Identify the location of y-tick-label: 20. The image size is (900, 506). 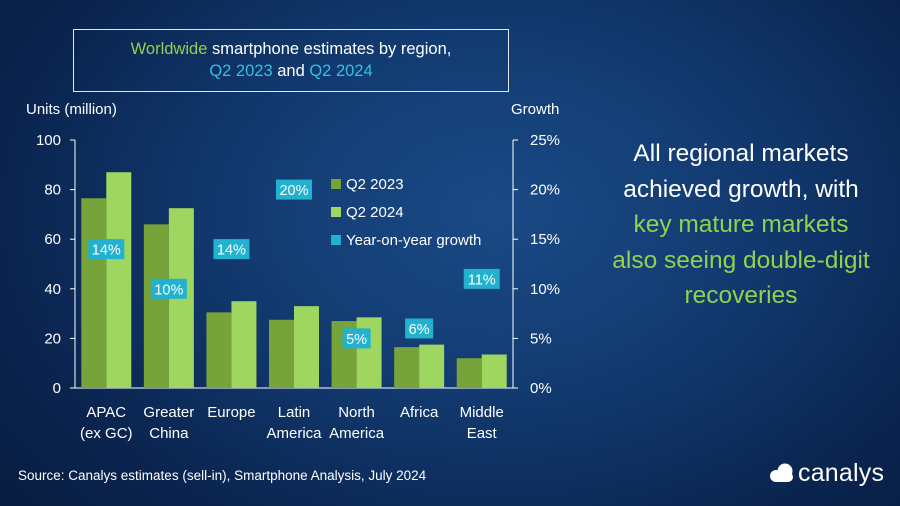
(52, 338).